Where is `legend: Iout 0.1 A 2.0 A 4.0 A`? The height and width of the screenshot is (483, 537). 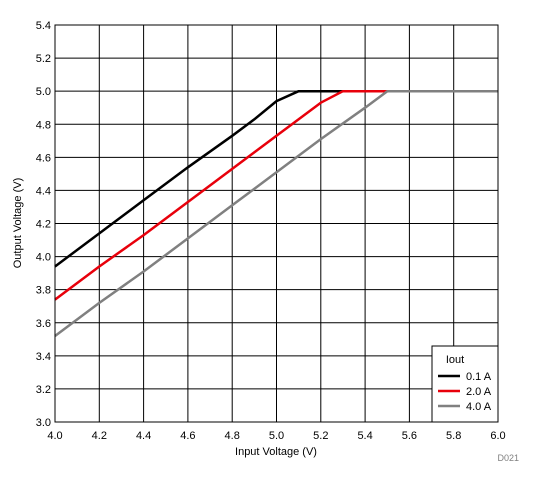 legend: Iout 0.1 A 2.0 A 4.0 A is located at coordinates (465, 384).